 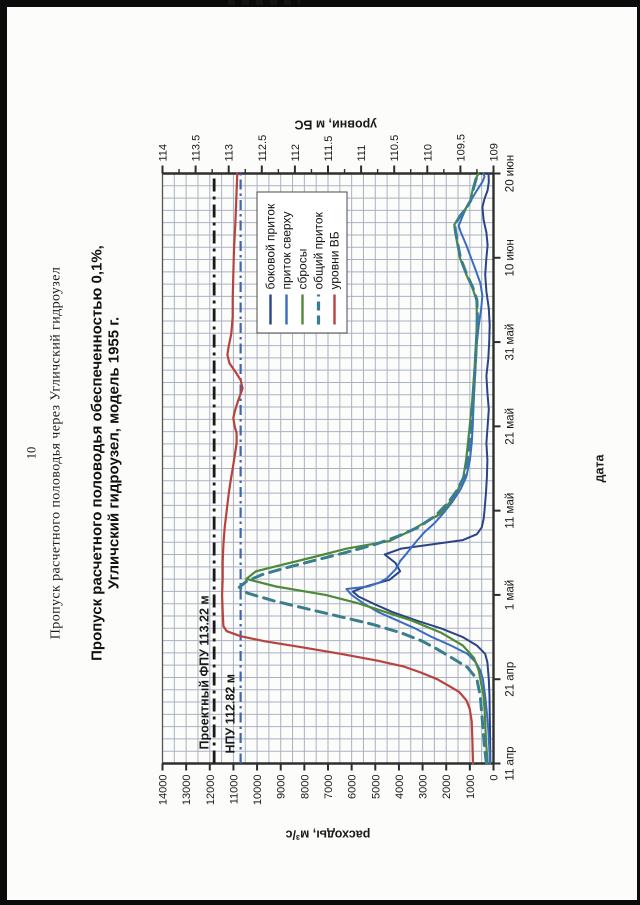 What do you see at coordinates (230, 713) in the screenshot?
I see `ref-line-label: НПУ 112.82 м` at bounding box center [230, 713].